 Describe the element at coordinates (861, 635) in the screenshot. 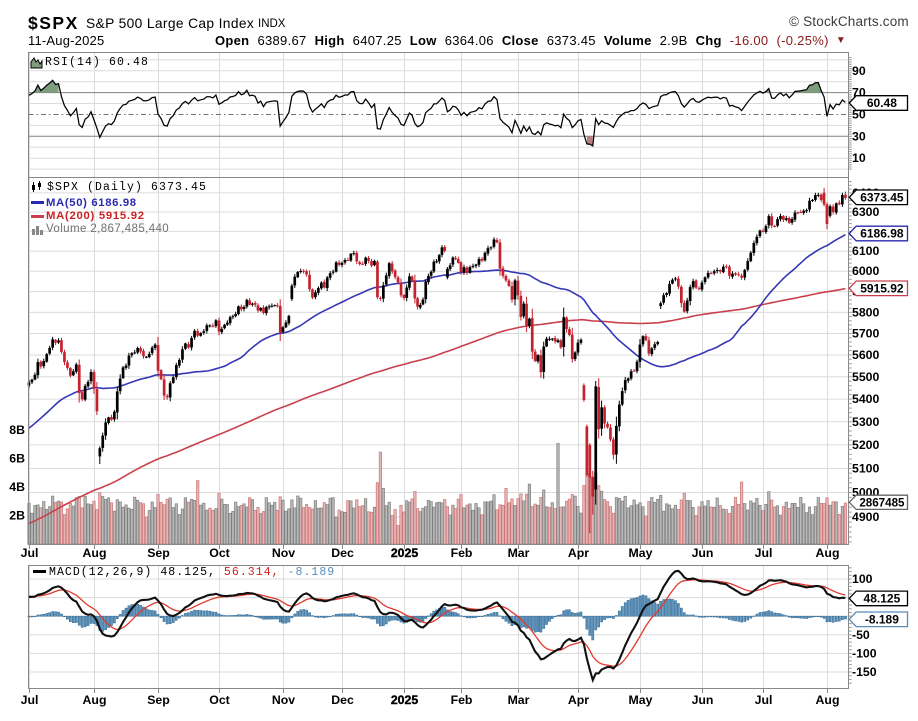

I see `svg-text: -50` at that location.